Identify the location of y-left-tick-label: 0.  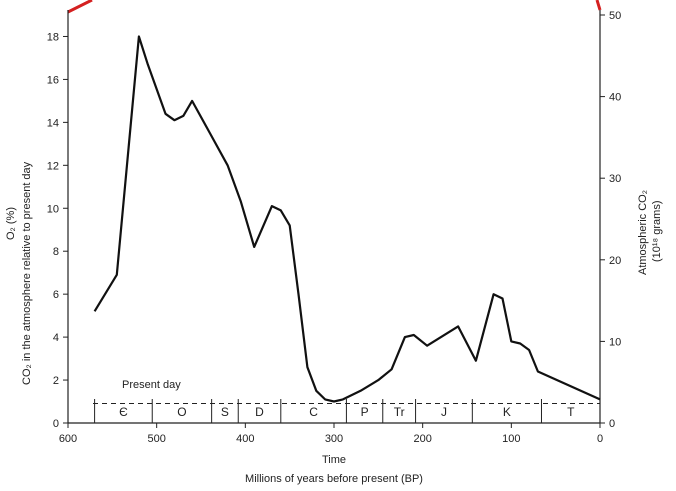
(56, 424).